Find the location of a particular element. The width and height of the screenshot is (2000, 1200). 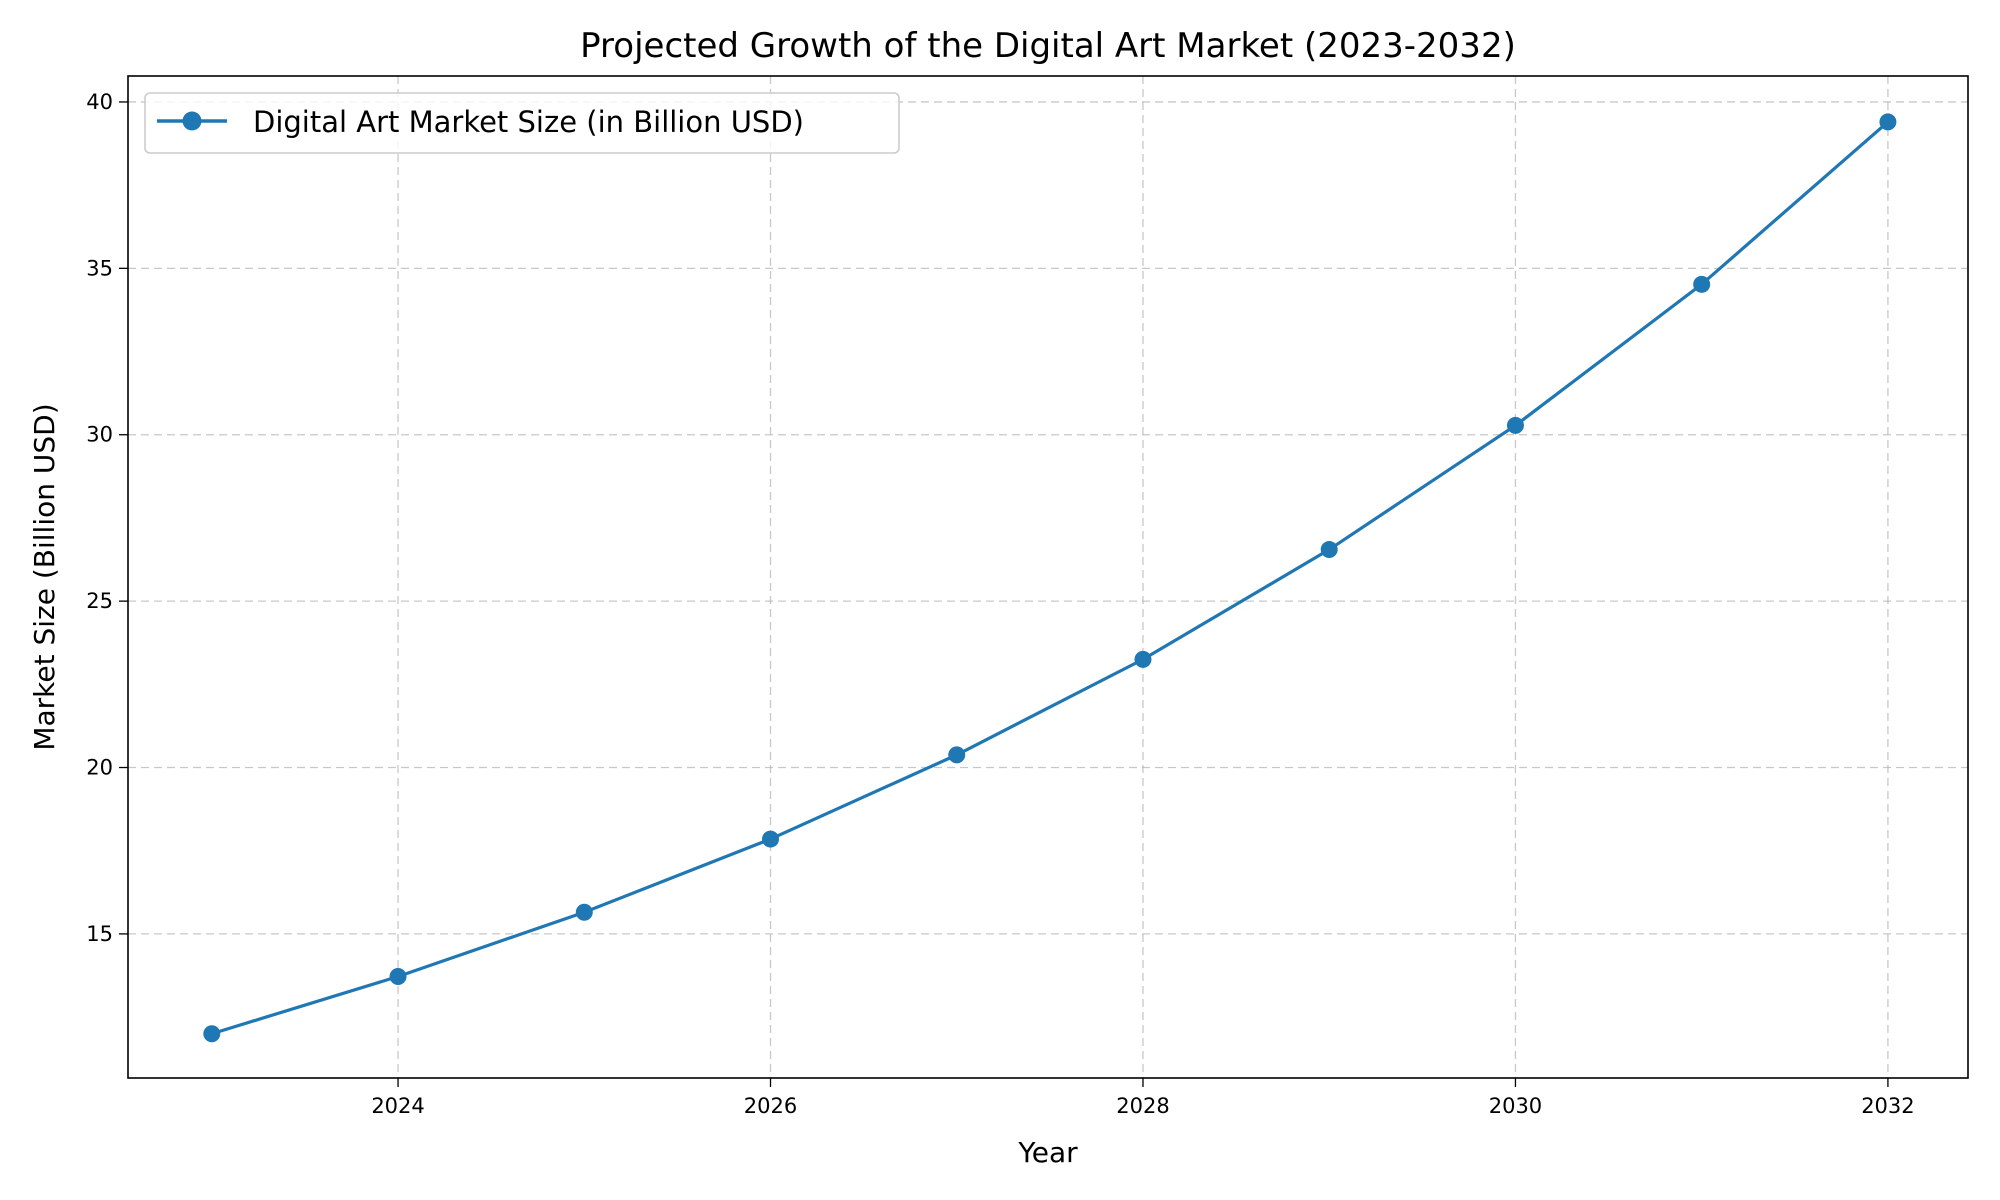

legend-marker is located at coordinates (192, 121).